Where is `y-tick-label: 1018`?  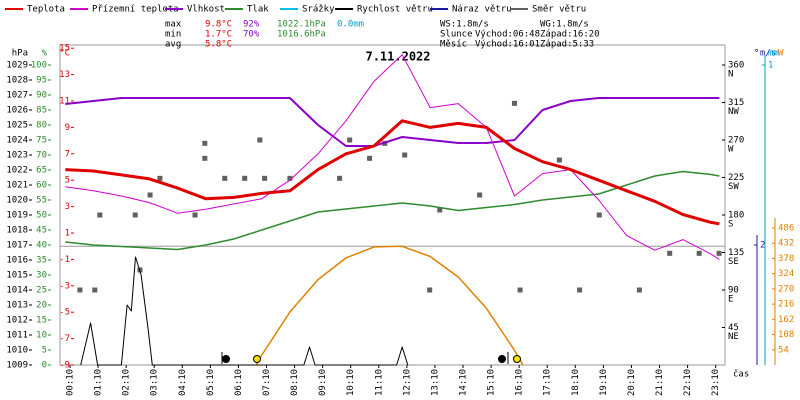 y-tick-label: 1018 is located at coordinates (17, 231).